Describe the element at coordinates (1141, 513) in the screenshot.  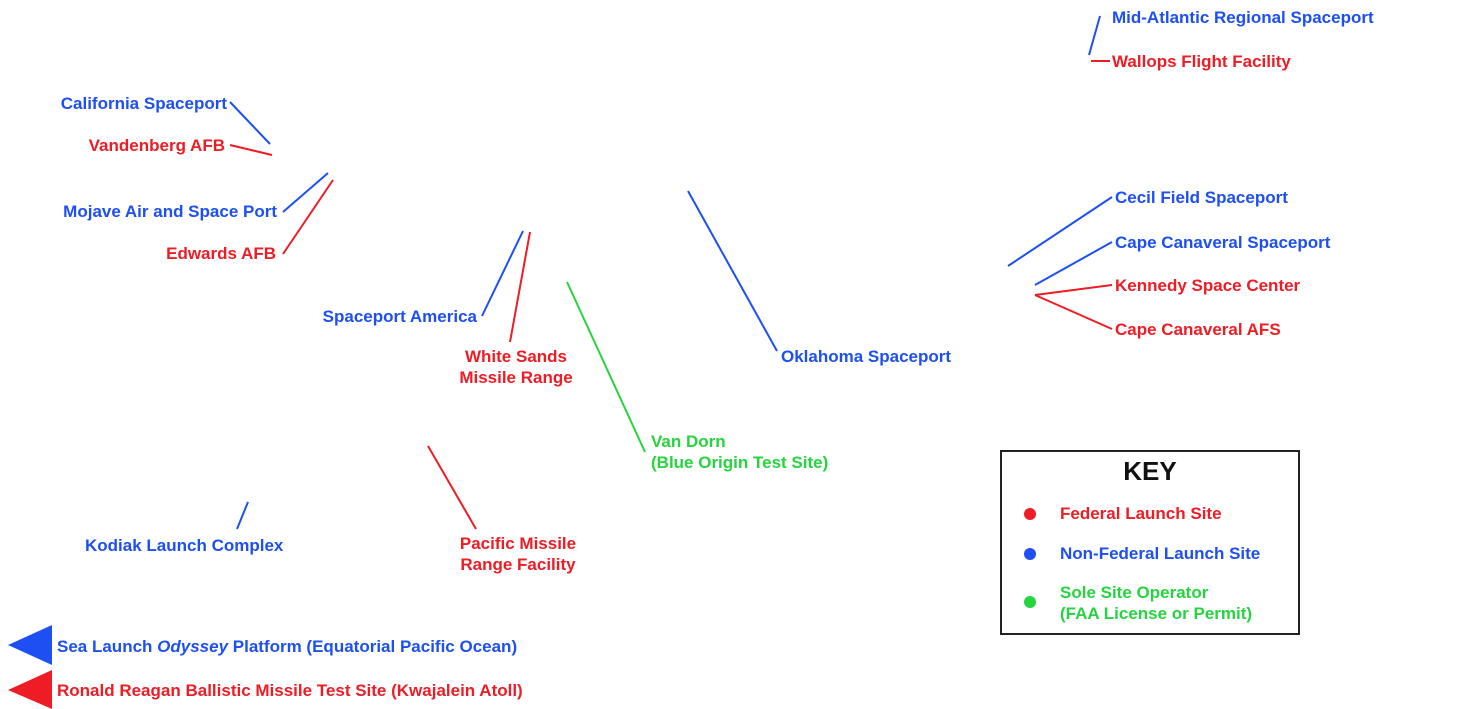
I see `legend-federal-label: Federal Launch Site` at that location.